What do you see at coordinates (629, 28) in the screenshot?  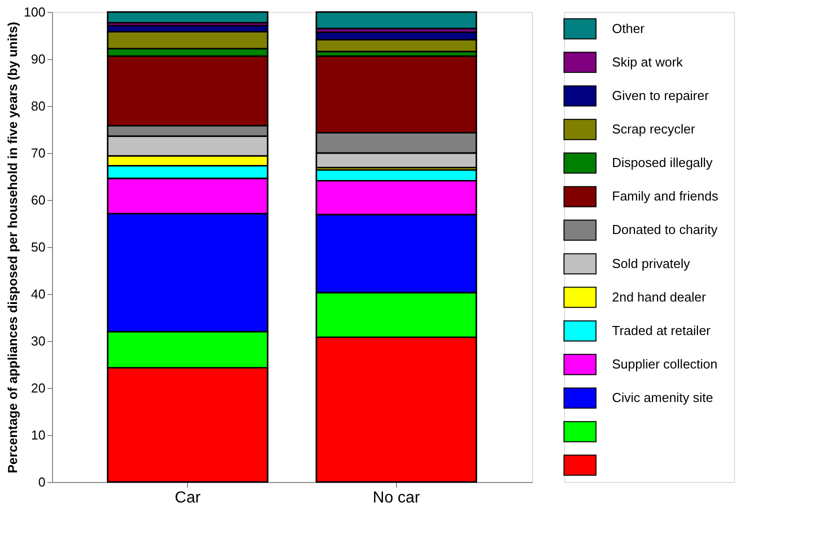 I see `legend-label: Other` at bounding box center [629, 28].